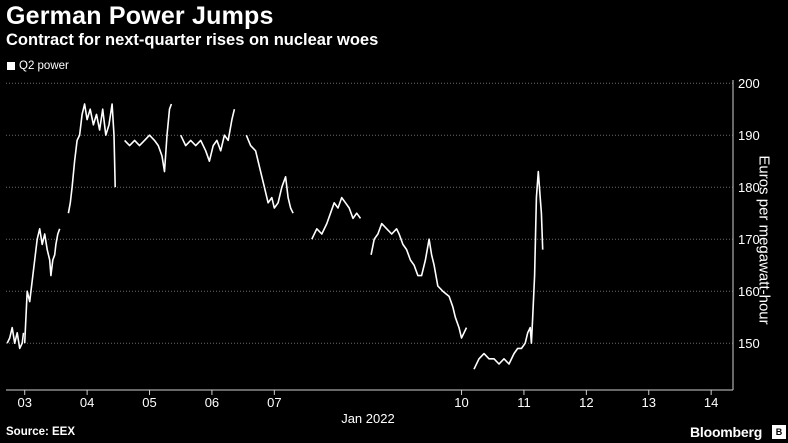 The width and height of the screenshot is (788, 443). I want to click on x-tick-label-06: 06, so click(212, 402).